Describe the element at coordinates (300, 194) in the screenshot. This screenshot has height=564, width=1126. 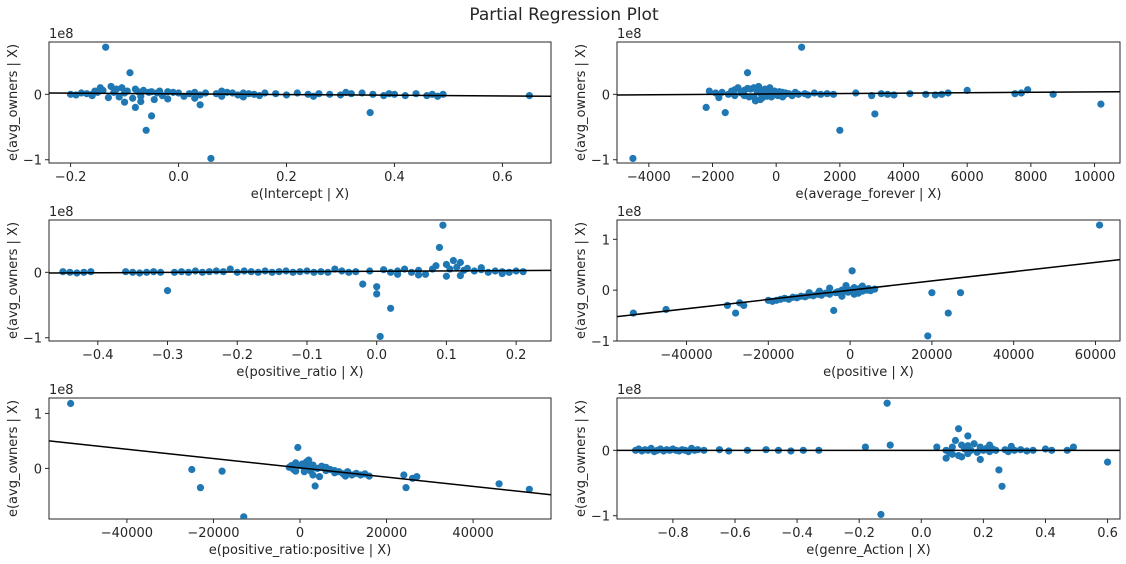
I see `x-axis-label: e(Intercept | X)` at that location.